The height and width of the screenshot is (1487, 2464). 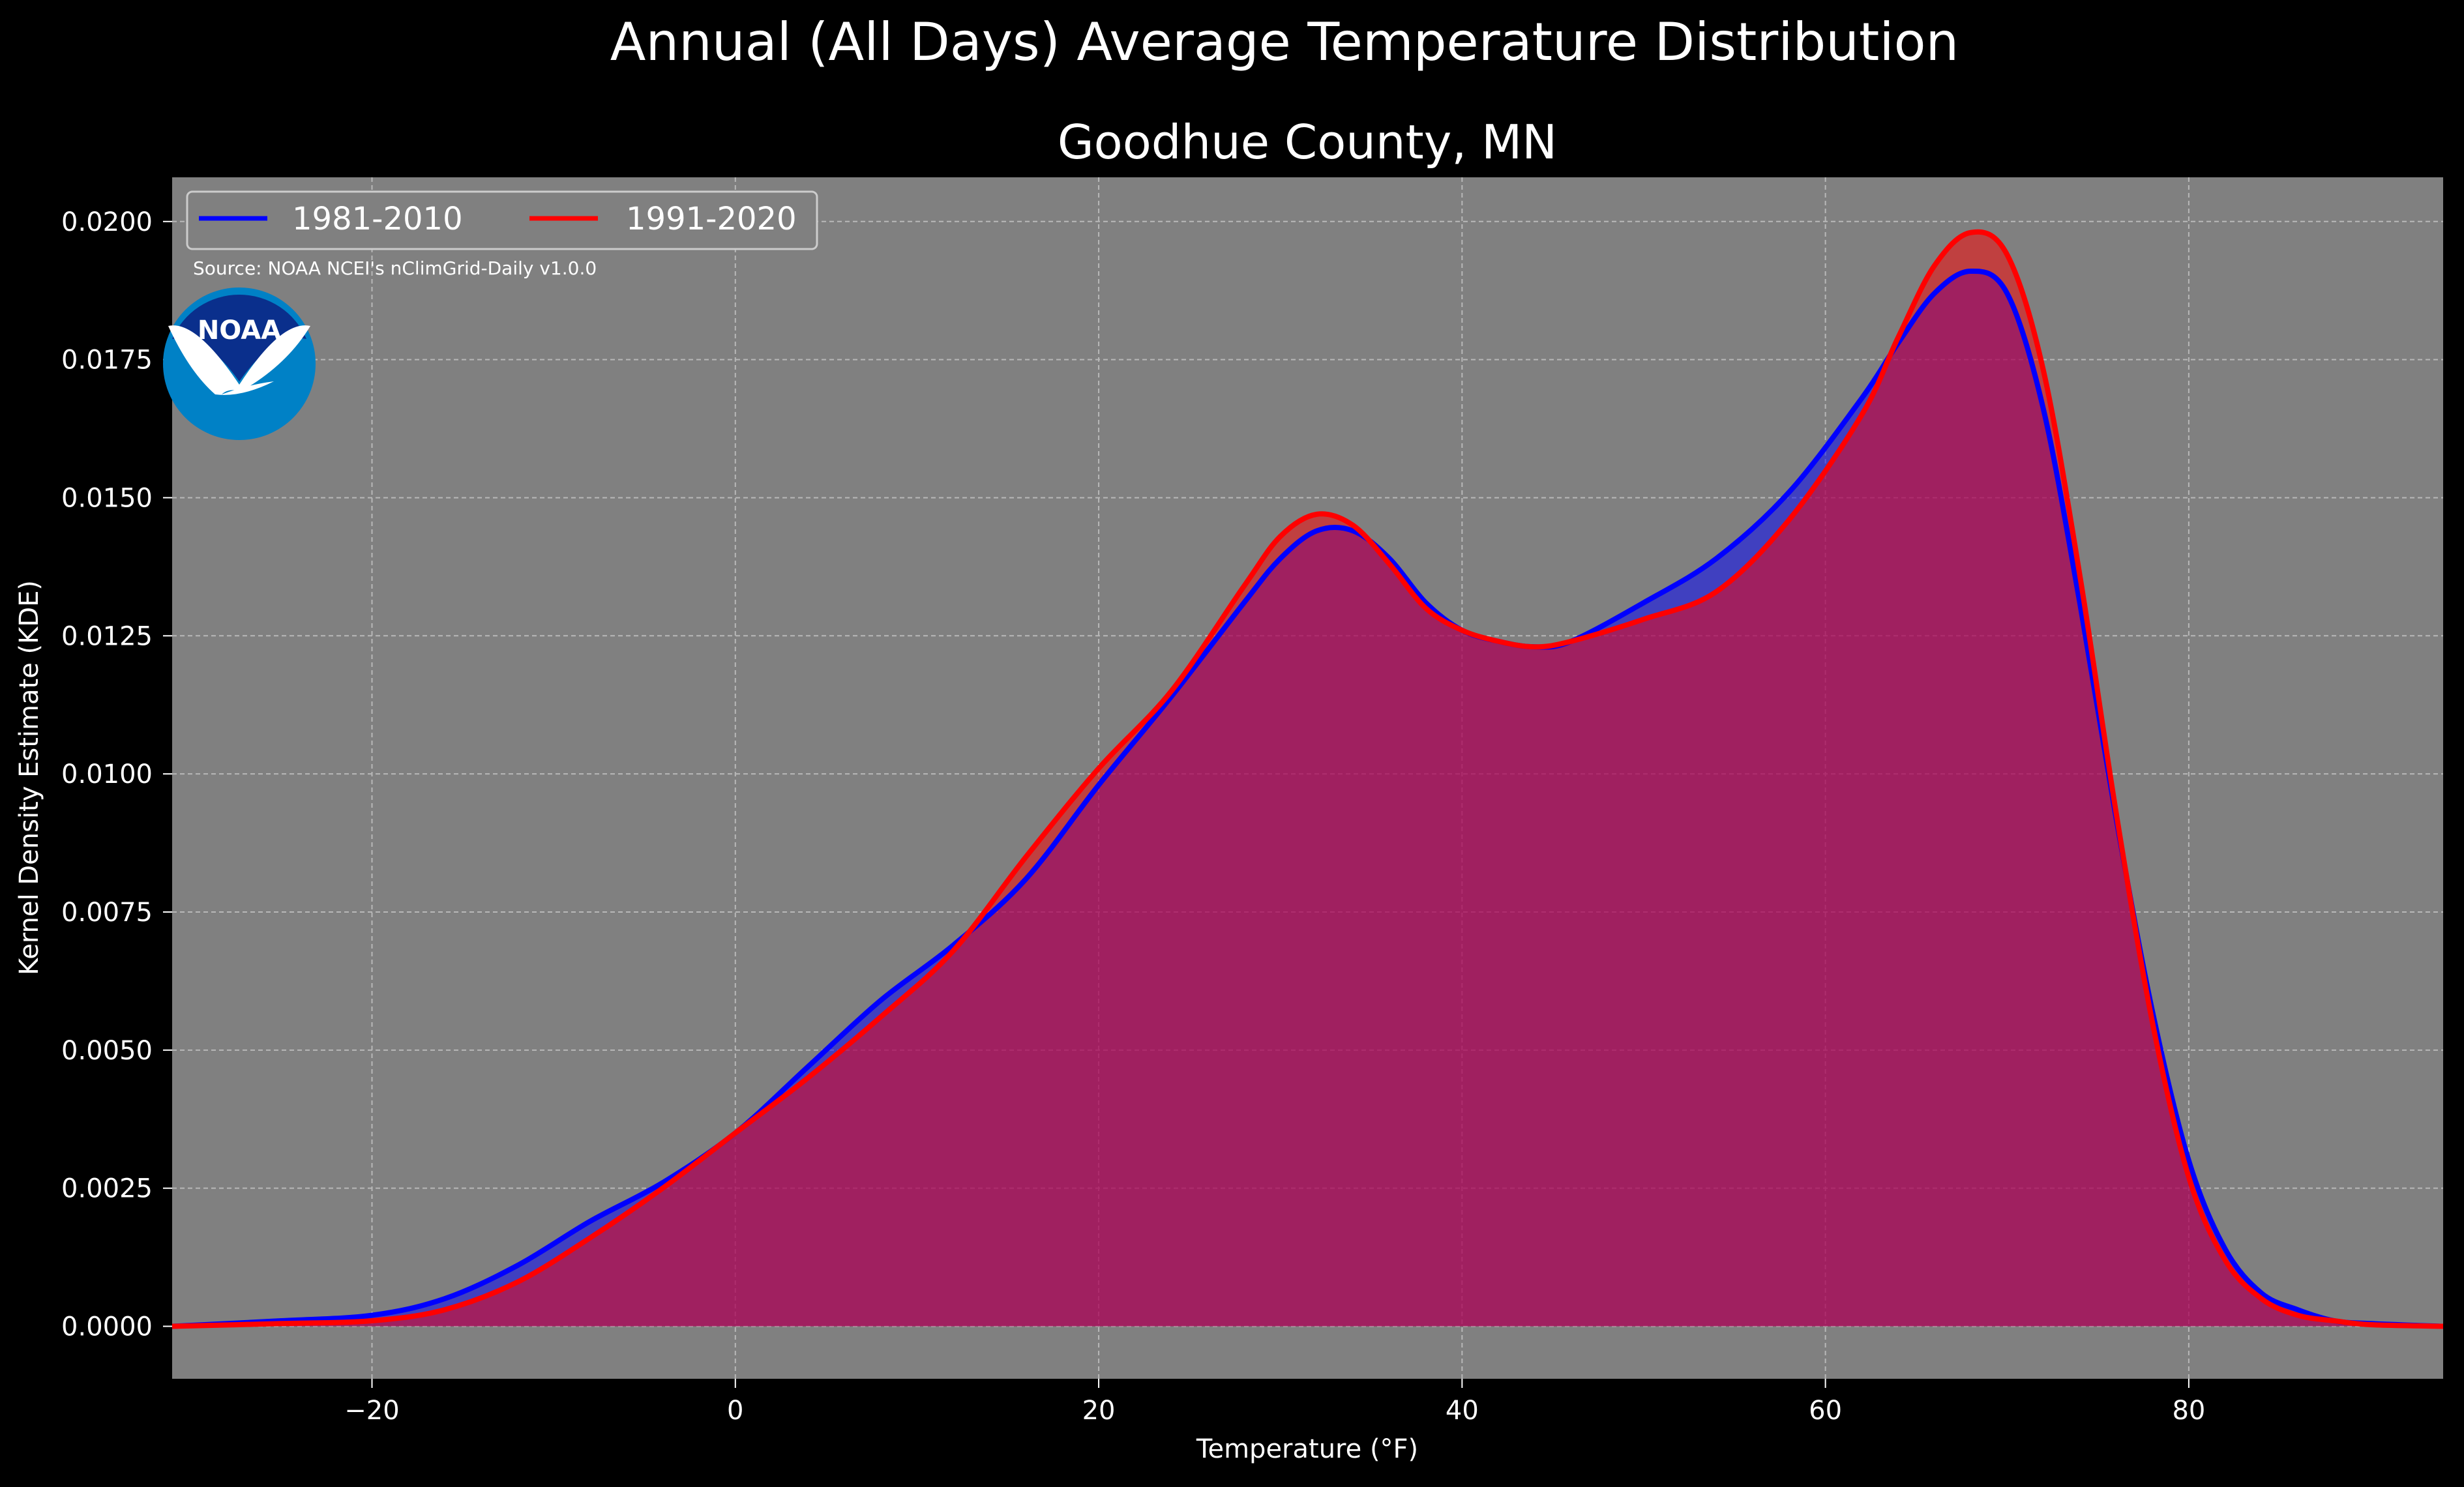 I want to click on noaa-logo-dark-cap, so click(x=239, y=337).